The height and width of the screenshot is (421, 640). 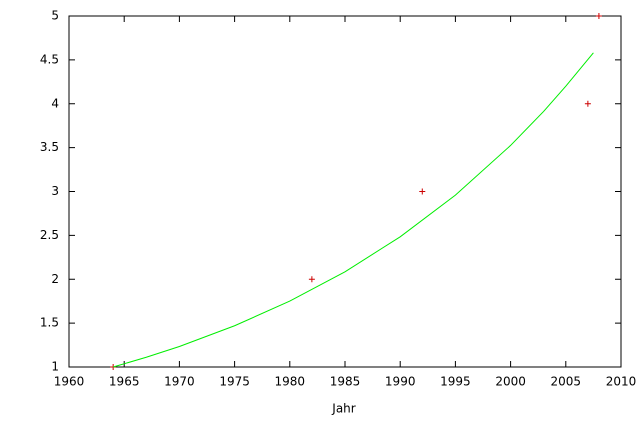 I want to click on y-tick-label: 2.5, so click(x=49, y=235).